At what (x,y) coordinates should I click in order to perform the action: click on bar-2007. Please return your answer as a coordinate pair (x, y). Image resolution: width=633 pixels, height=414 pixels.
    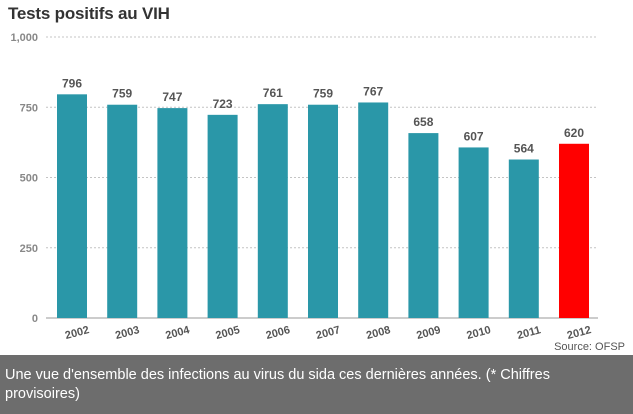
    Looking at the image, I should click on (323, 211).